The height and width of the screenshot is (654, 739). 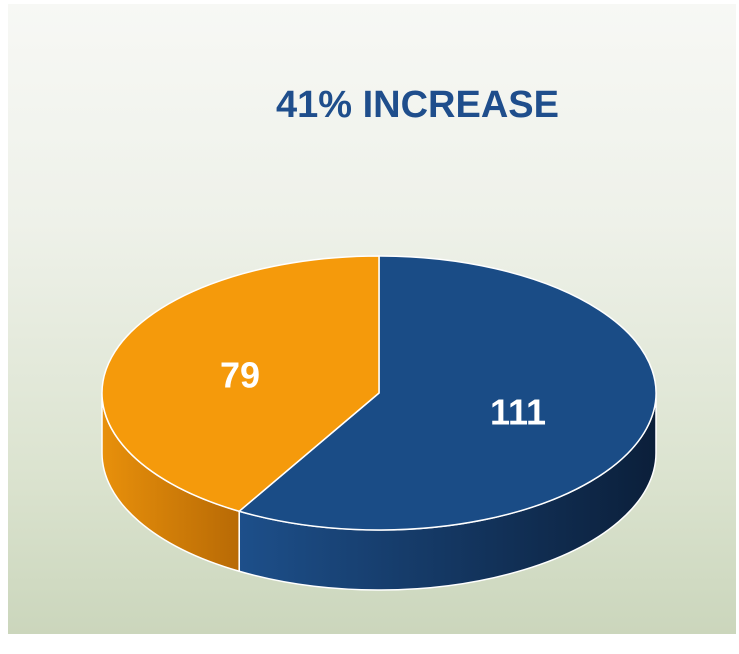 What do you see at coordinates (518, 412) in the screenshot?
I see `pie-slice-label: 111` at bounding box center [518, 412].